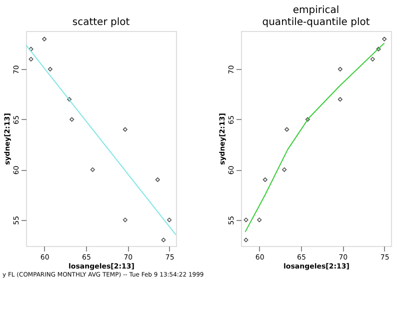  Describe the element at coordinates (316, 16) in the screenshot. I see `chart-title: empirical quantile-quantile plot` at that location.